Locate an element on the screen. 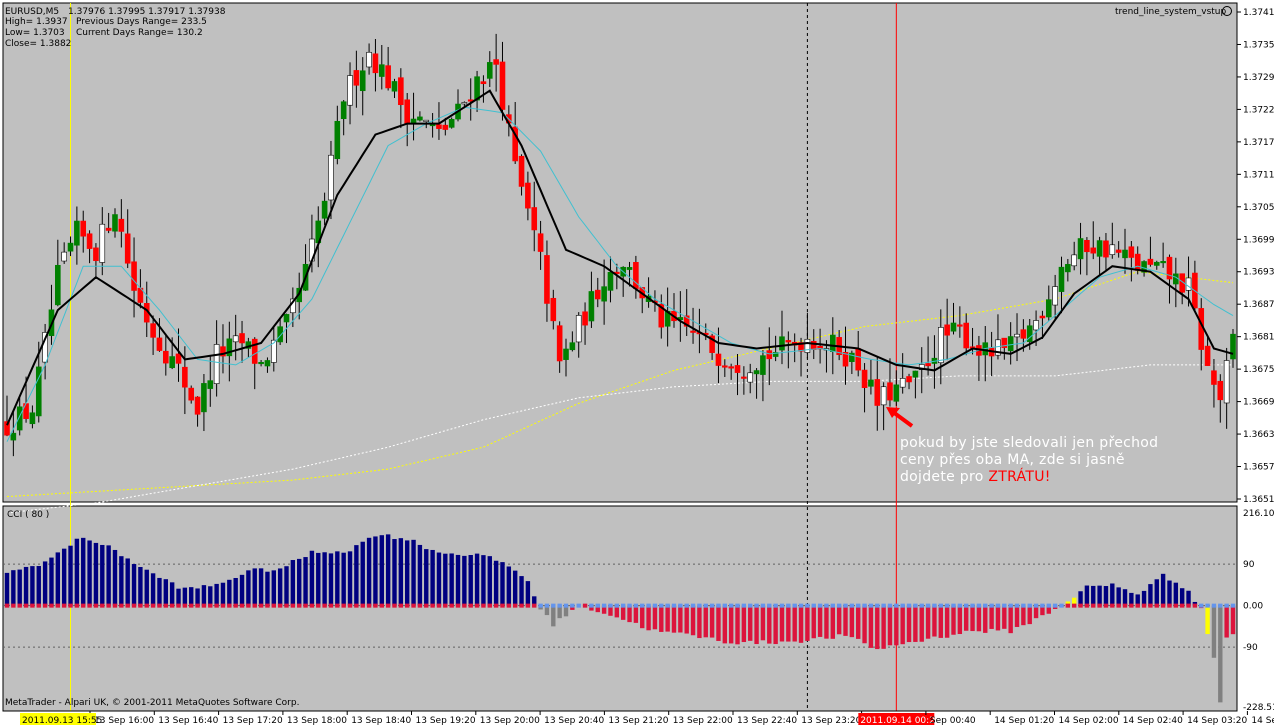 This screenshot has height=728, width=1274. cci-tick-label: 90 is located at coordinates (1249, 565).